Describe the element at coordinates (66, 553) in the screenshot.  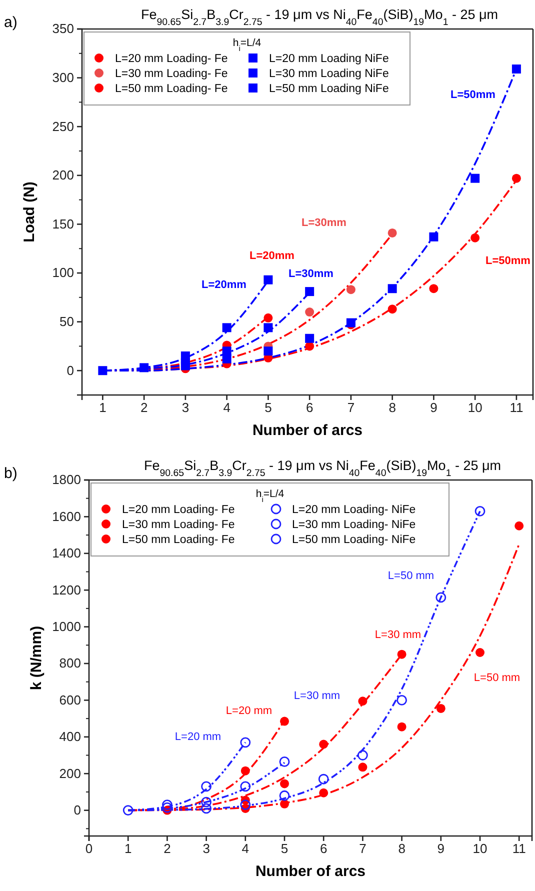
I see `y-tick-label: 1400` at that location.